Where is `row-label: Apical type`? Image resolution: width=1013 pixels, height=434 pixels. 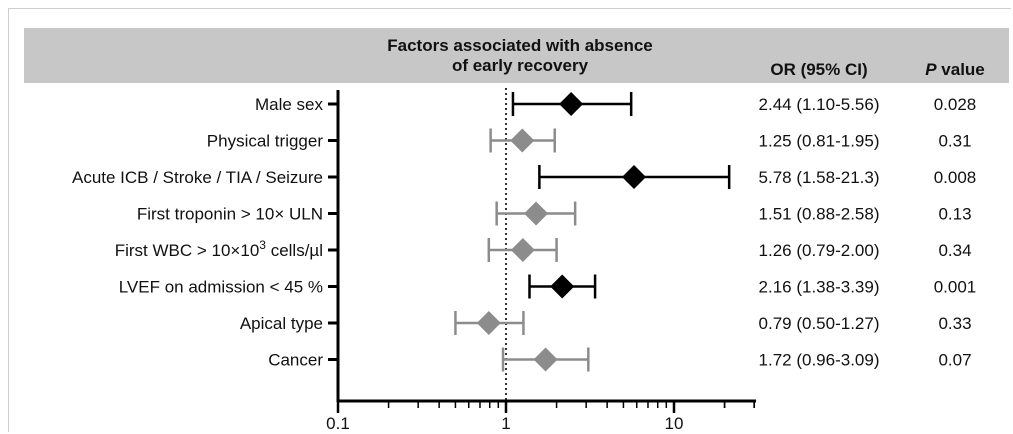 row-label: Apical type is located at coordinates (281, 323).